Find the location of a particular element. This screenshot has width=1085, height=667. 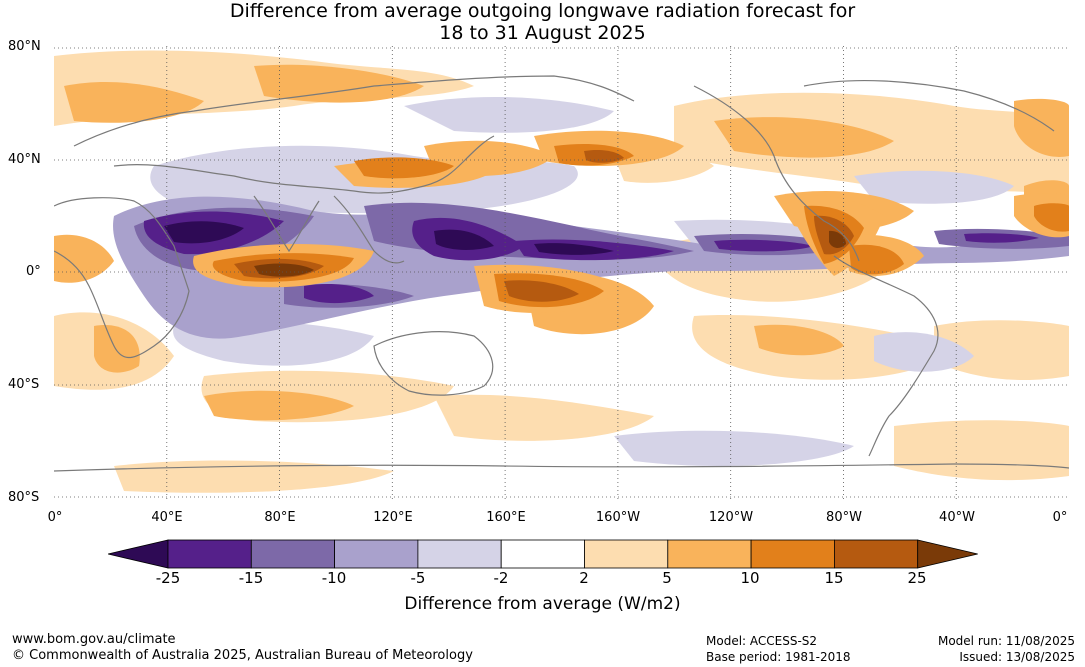

colorbar-tick: 15 is located at coordinates (834, 578).